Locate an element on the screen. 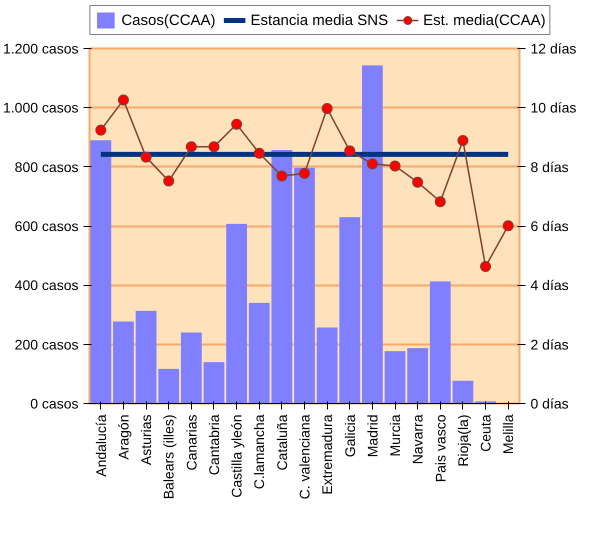 The image size is (611, 536). x-tick-label: Andalucía is located at coordinates (100, 445).